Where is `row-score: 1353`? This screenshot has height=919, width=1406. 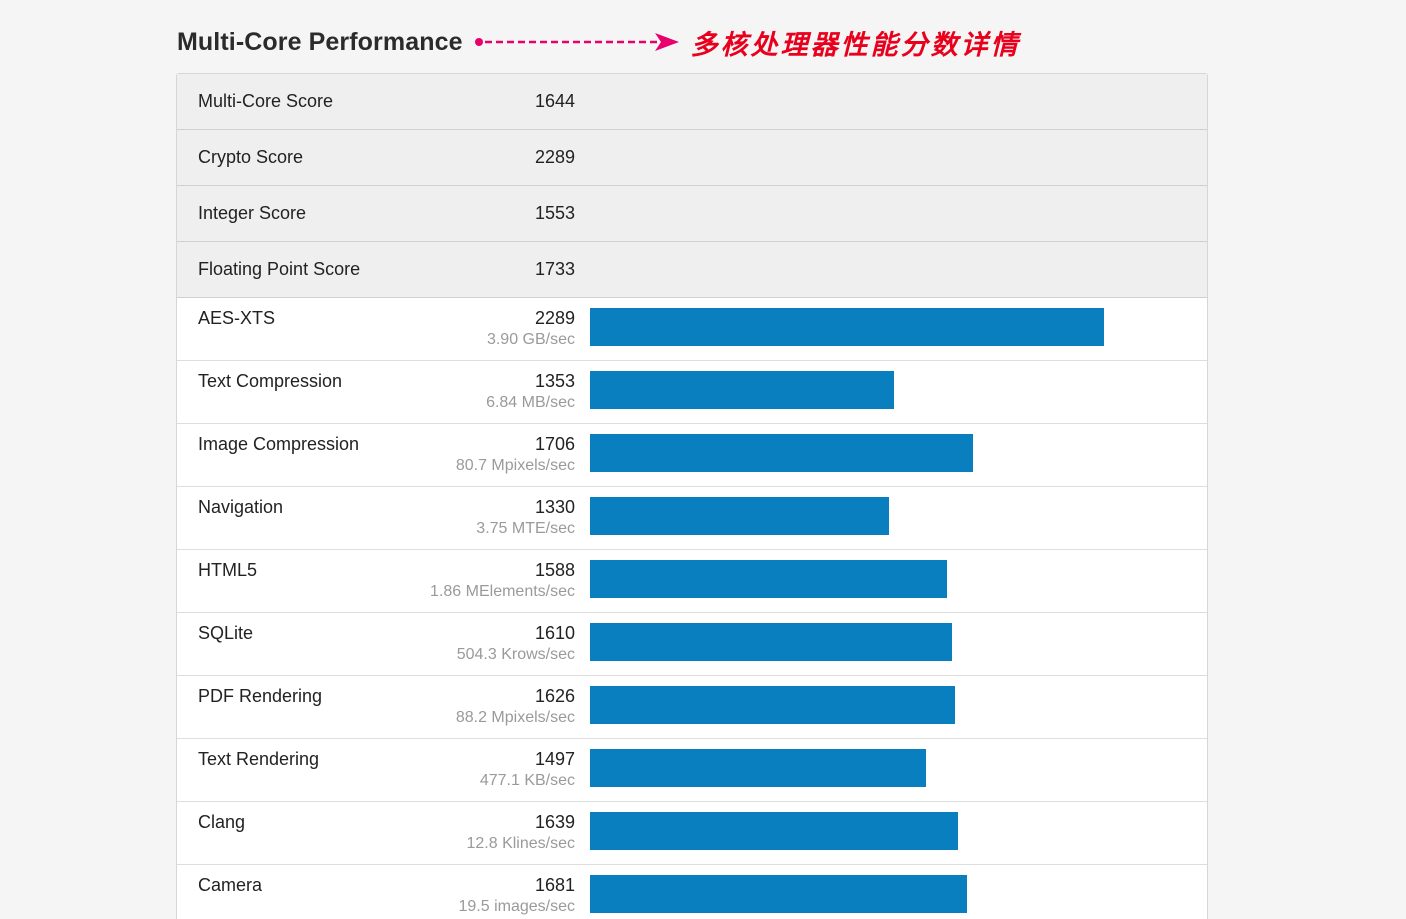
row-score: 1353 is located at coordinates (554, 381).